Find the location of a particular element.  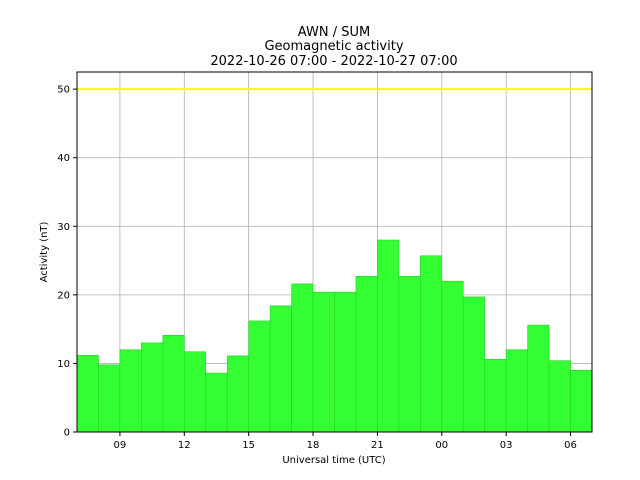

y-tick-label-3: 30 is located at coordinates (63, 227).